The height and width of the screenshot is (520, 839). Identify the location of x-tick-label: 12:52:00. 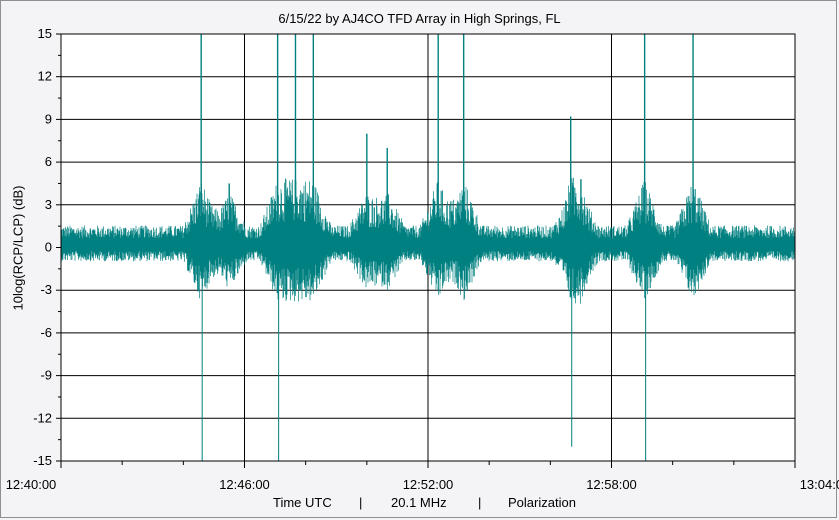
(428, 484).